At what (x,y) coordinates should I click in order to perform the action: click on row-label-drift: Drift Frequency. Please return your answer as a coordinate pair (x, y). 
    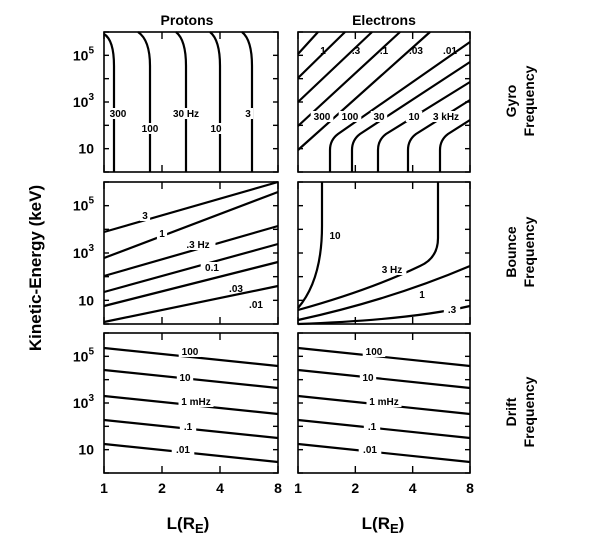
    Looking at the image, I should click on (520, 411).